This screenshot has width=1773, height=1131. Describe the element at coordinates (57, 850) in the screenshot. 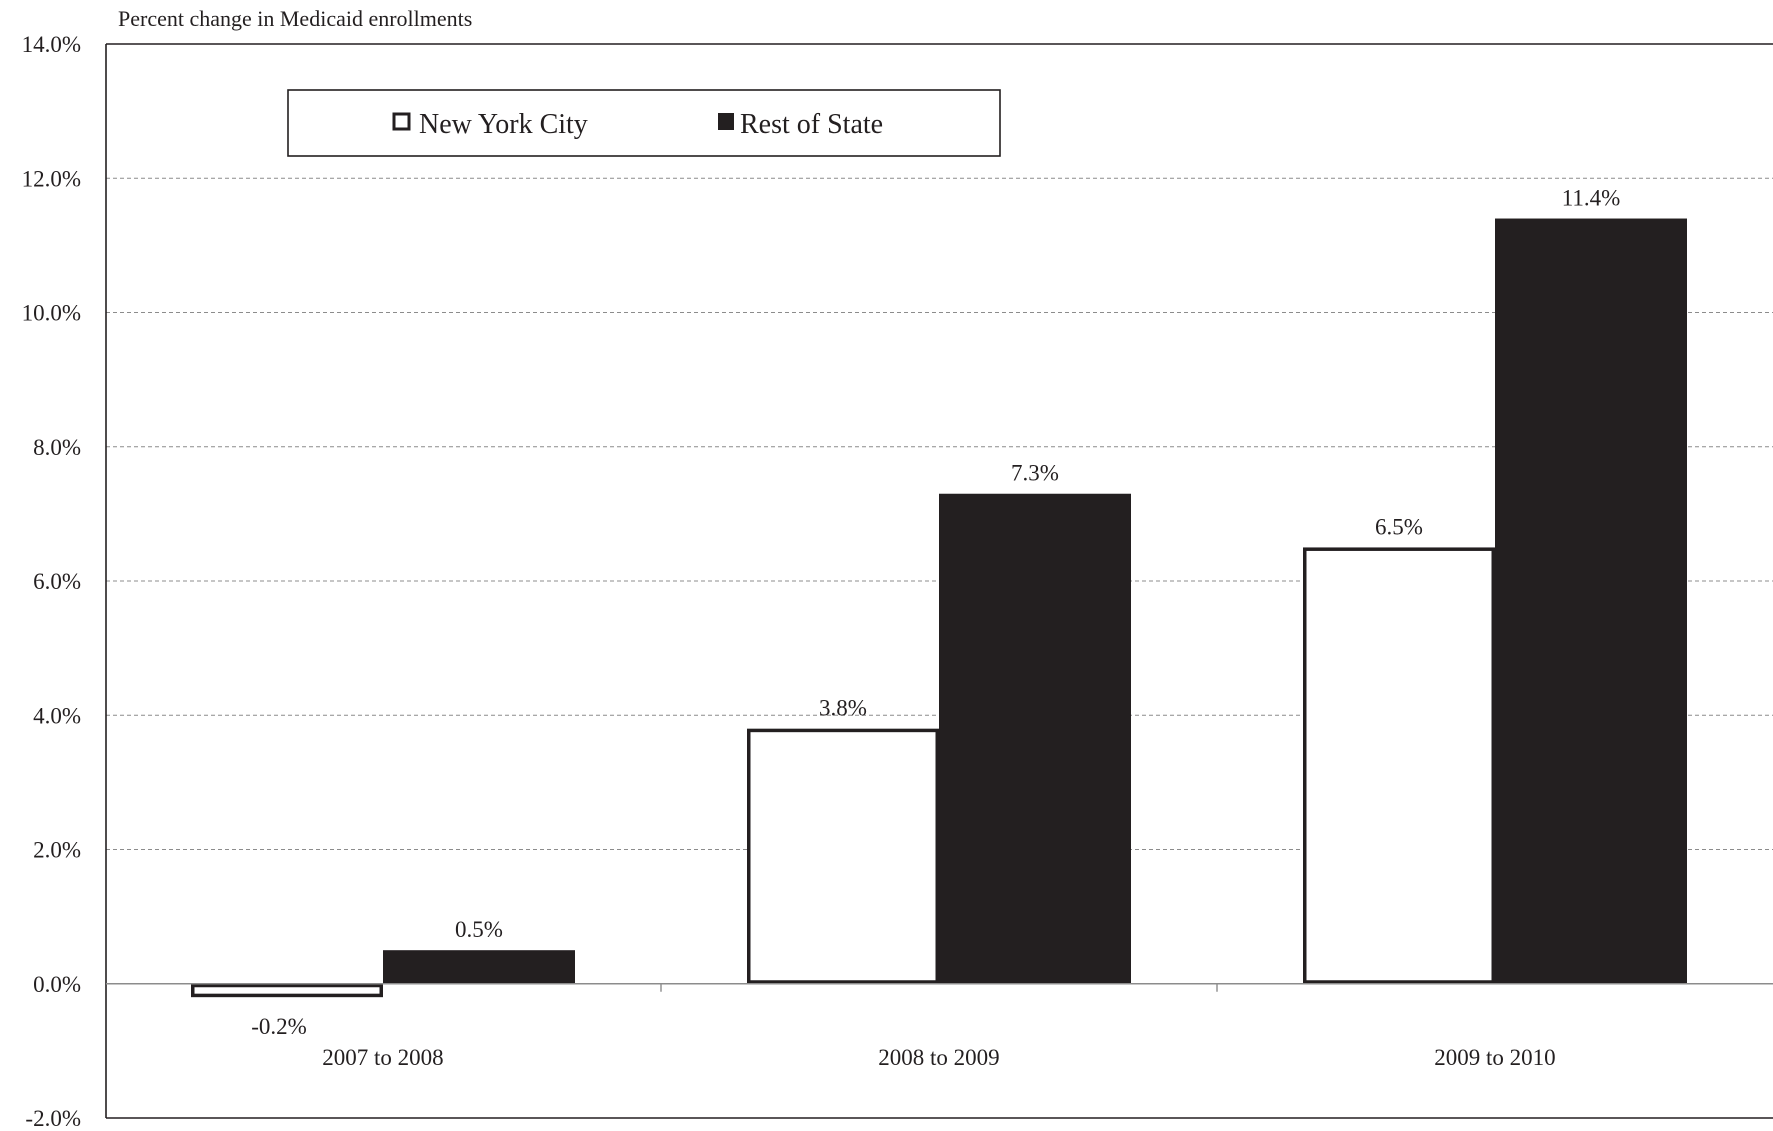

I see `y-tick-label-2-0: 2.0%` at that location.